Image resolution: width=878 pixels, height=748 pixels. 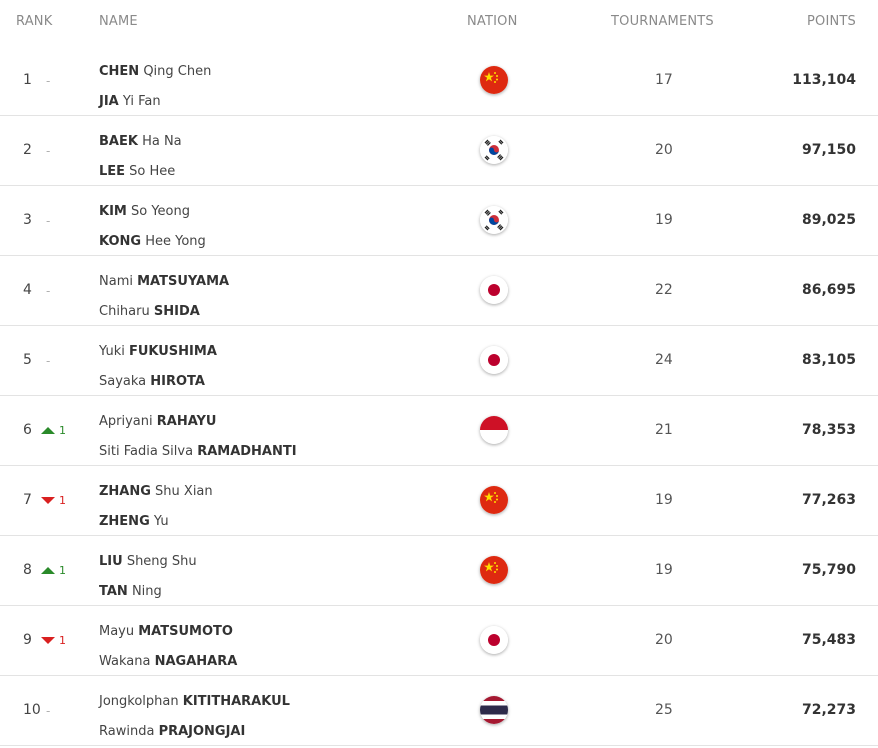 I want to click on rank-number: 10, so click(x=32, y=710).